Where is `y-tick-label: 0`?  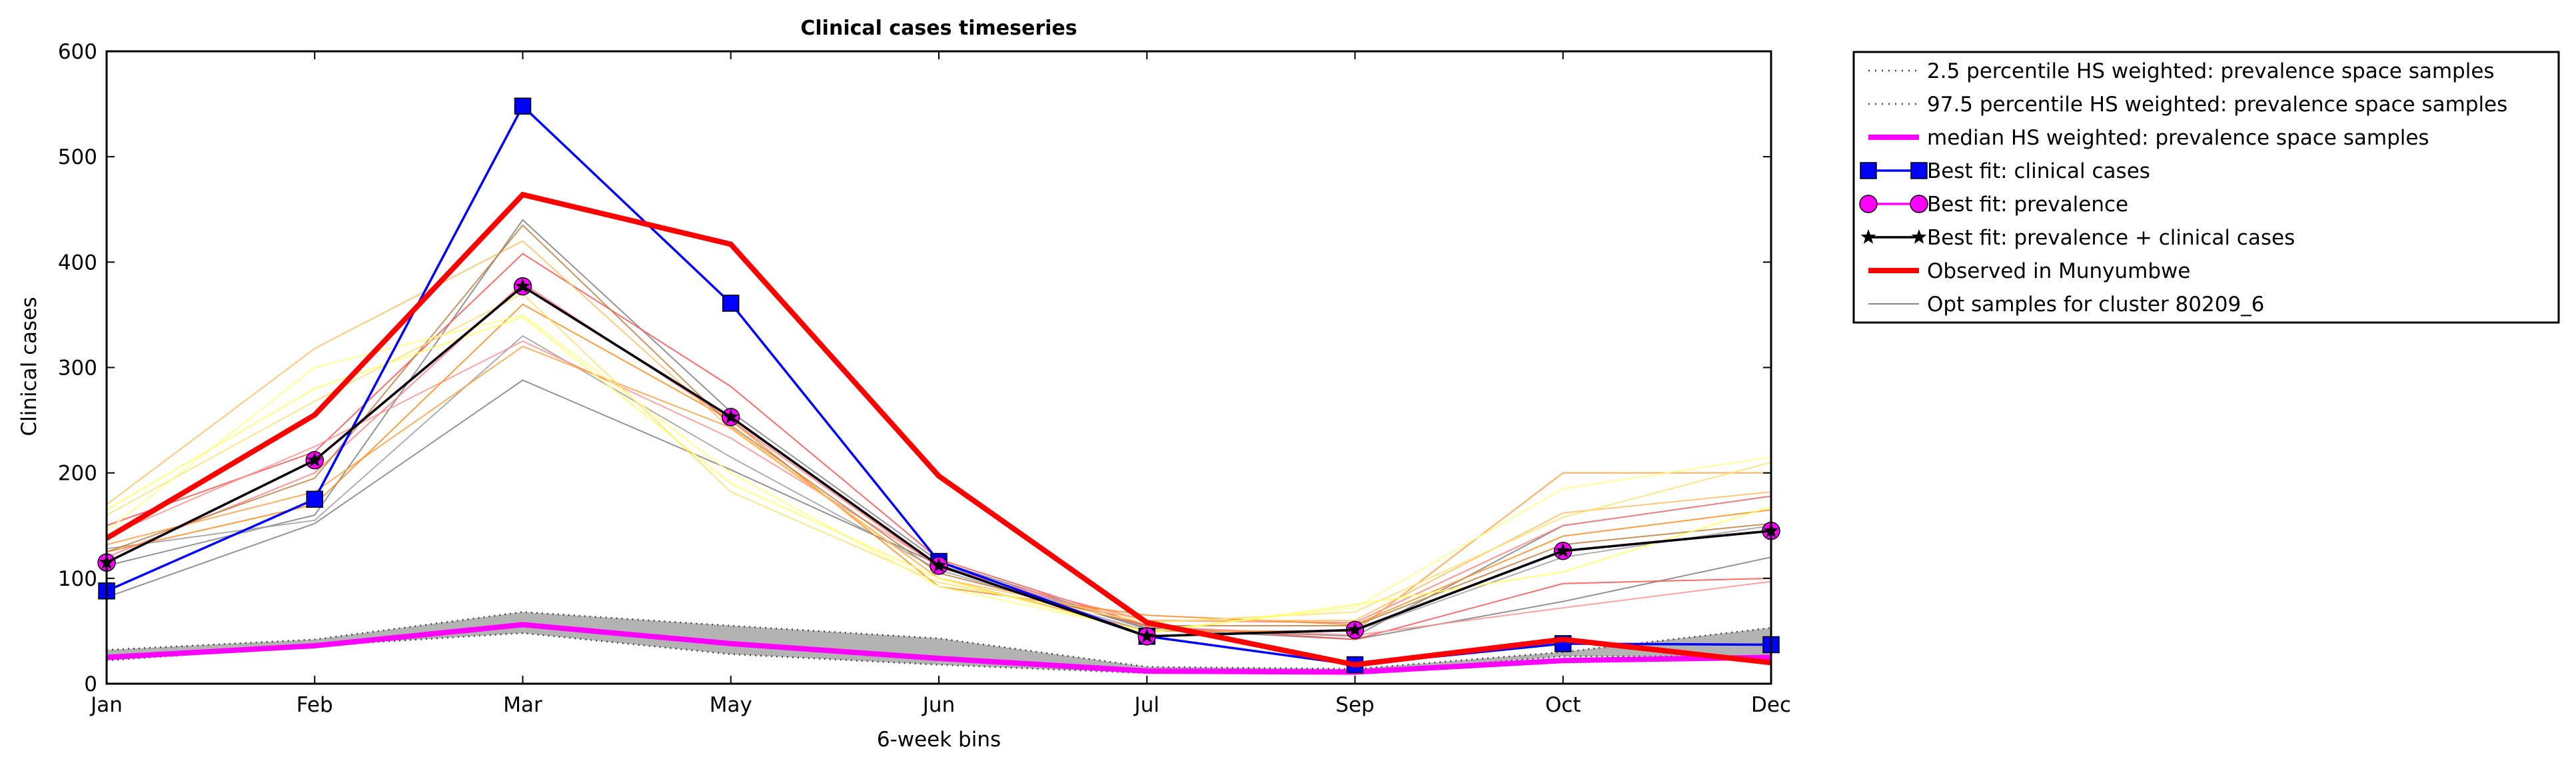 y-tick-label: 0 is located at coordinates (91, 684).